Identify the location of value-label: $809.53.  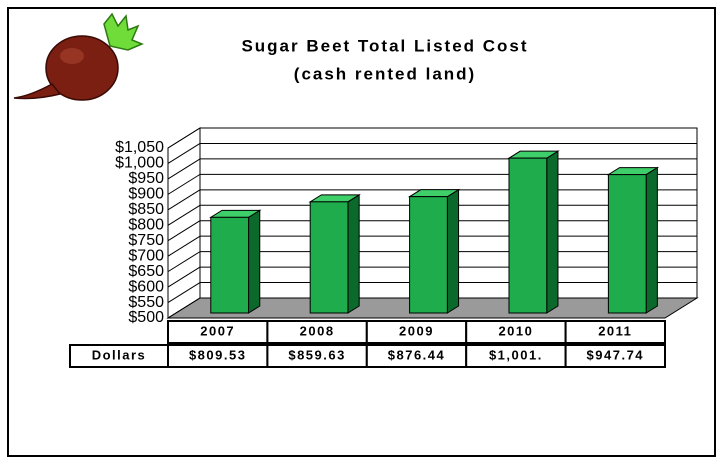
(218, 354).